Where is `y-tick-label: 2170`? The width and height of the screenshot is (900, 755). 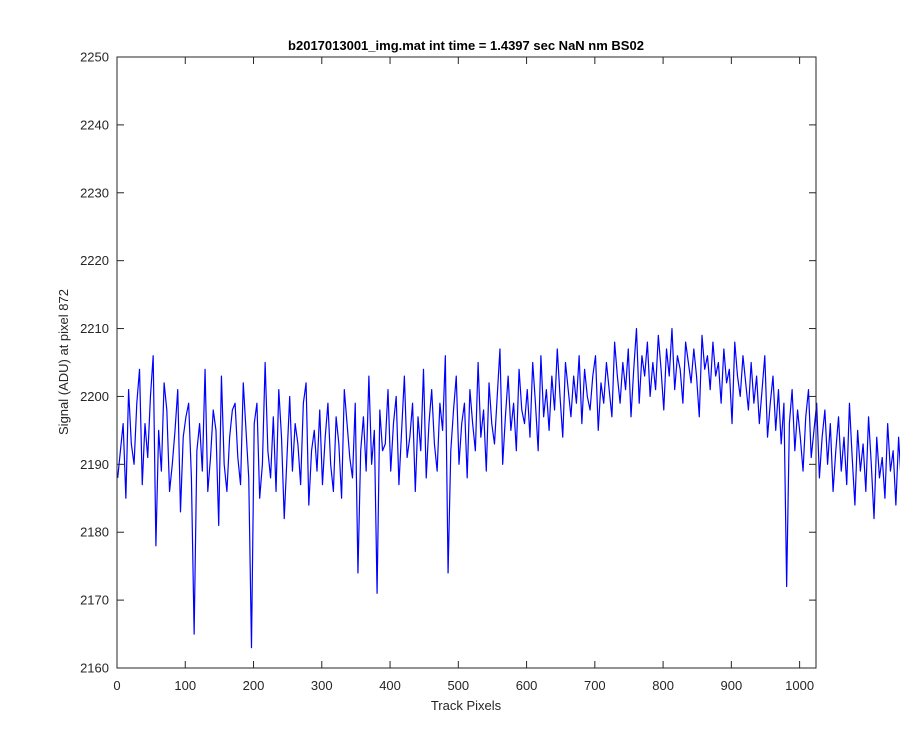
y-tick-label: 2170 is located at coordinates (94, 600).